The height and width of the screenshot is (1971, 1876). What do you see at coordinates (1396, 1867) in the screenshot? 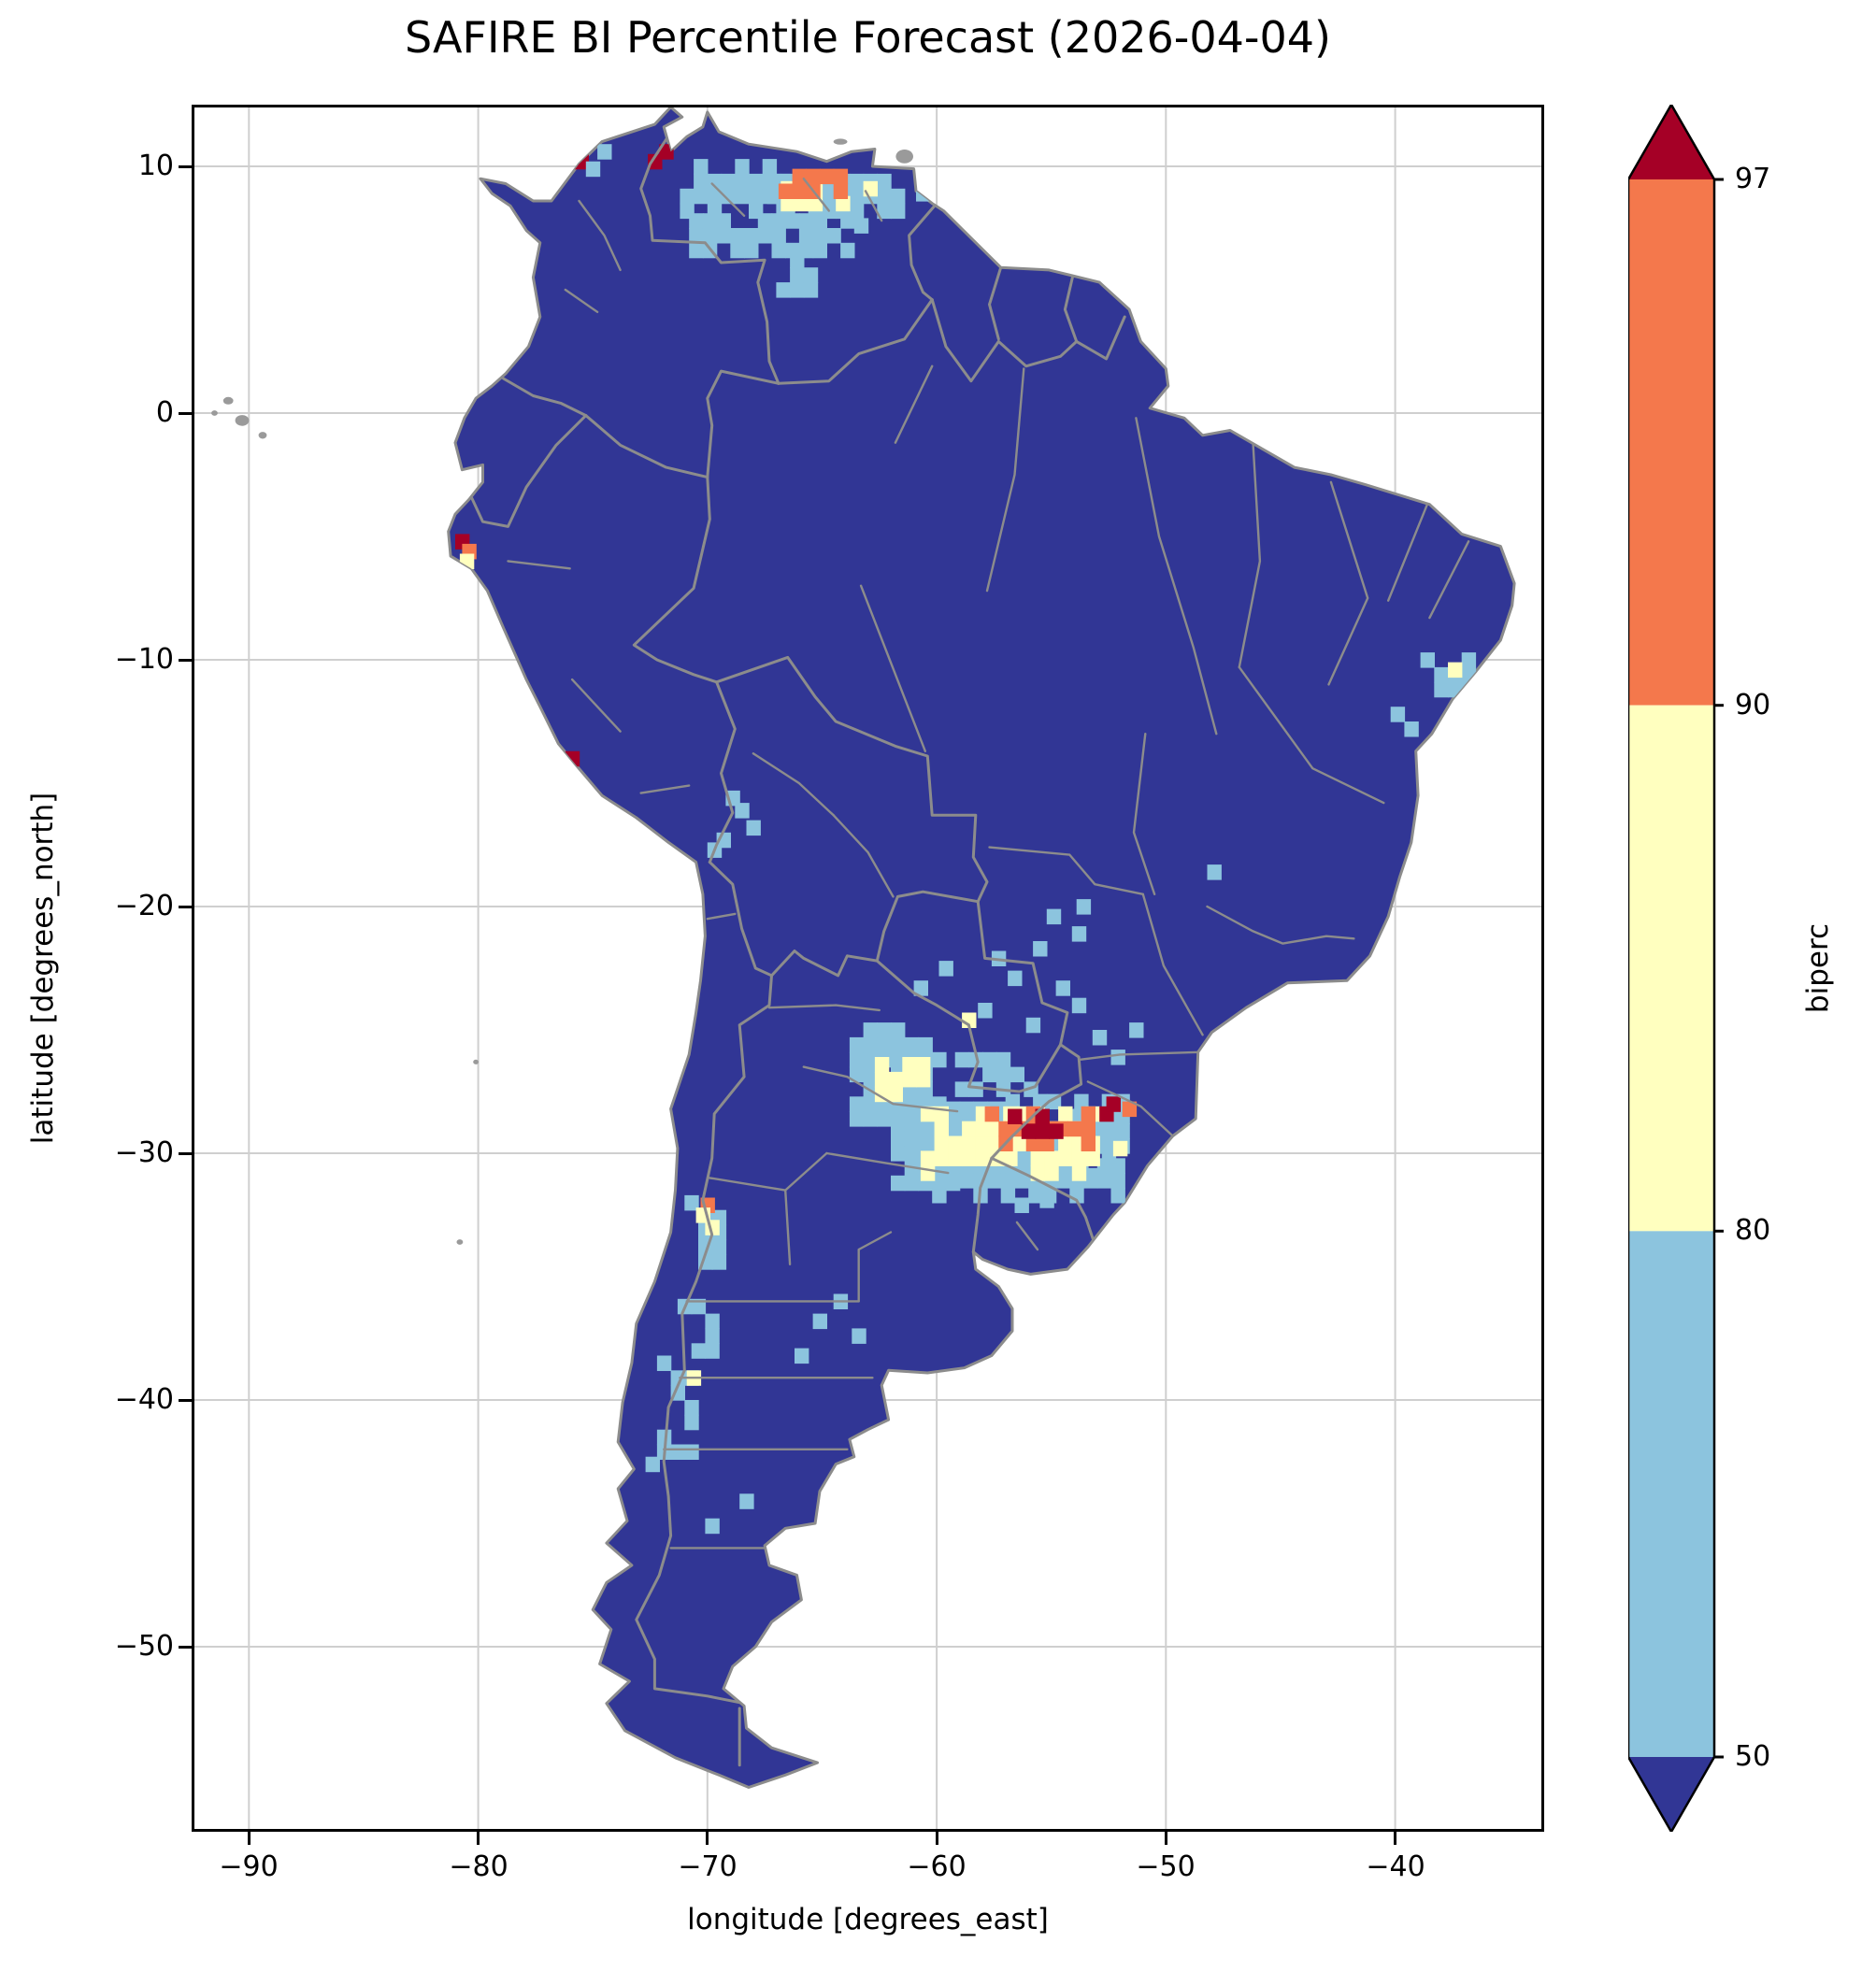
I see `x-tick-label: −40` at bounding box center [1396, 1867].